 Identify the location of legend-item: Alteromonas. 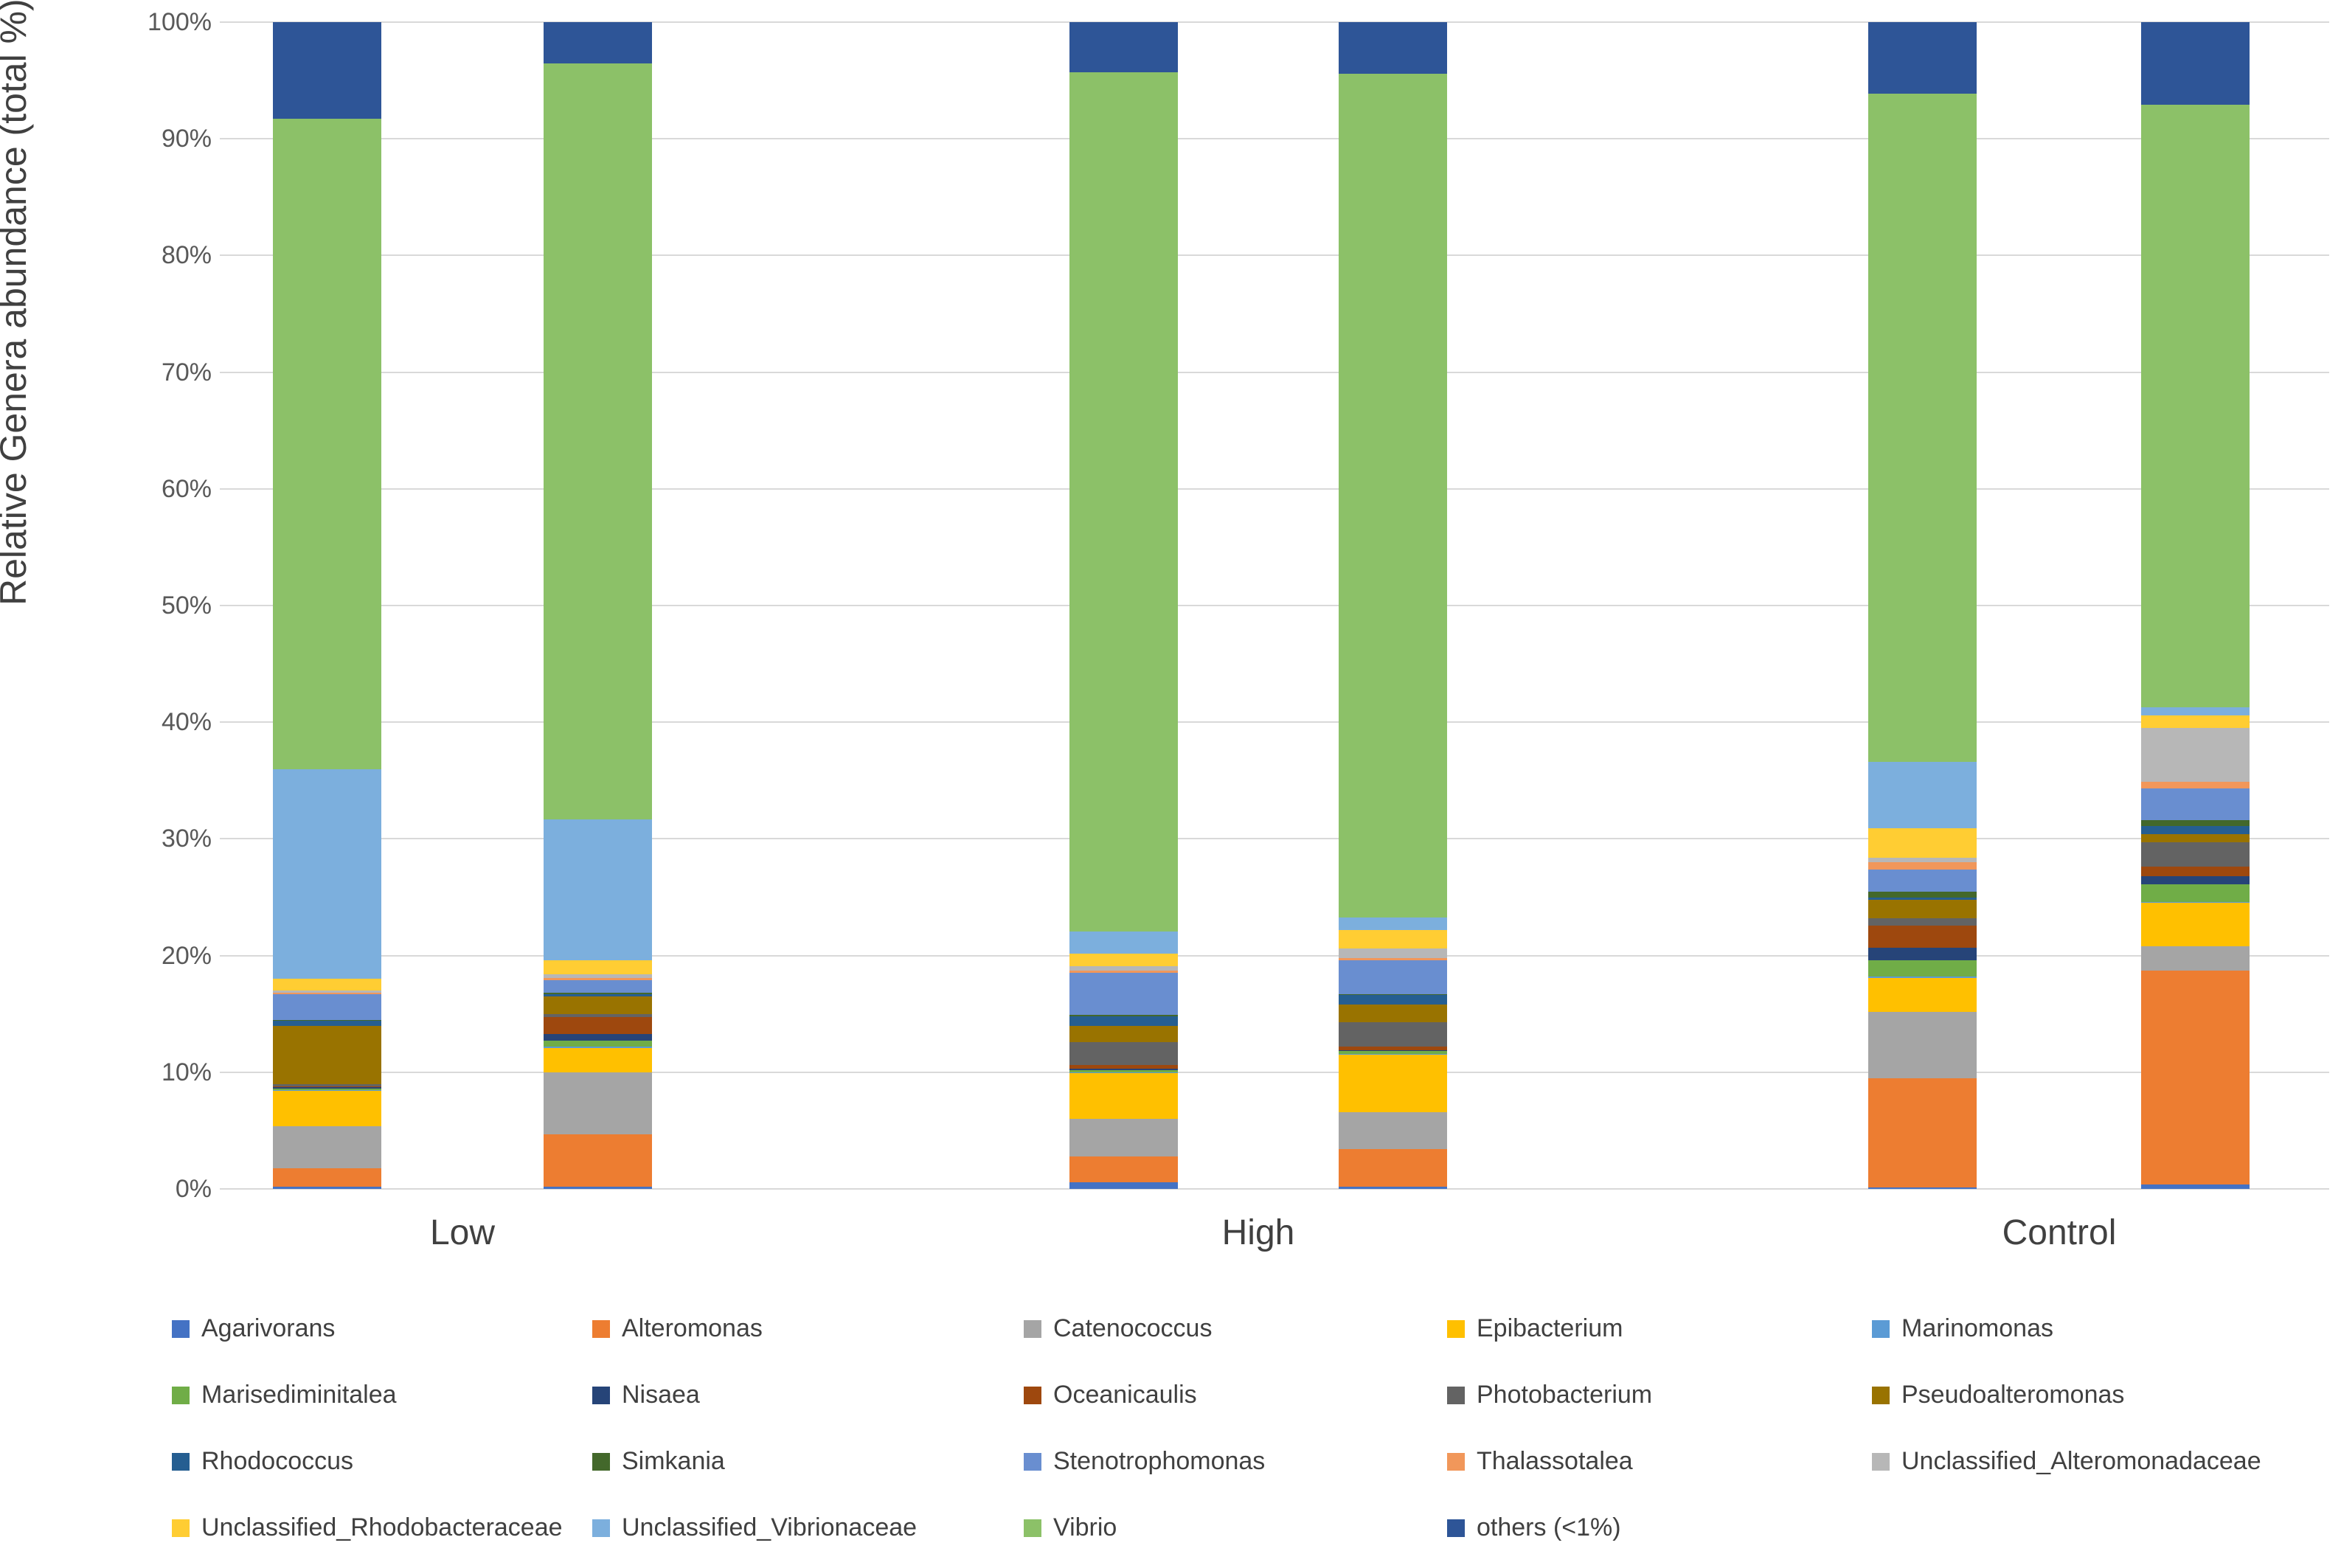
(677, 1328).